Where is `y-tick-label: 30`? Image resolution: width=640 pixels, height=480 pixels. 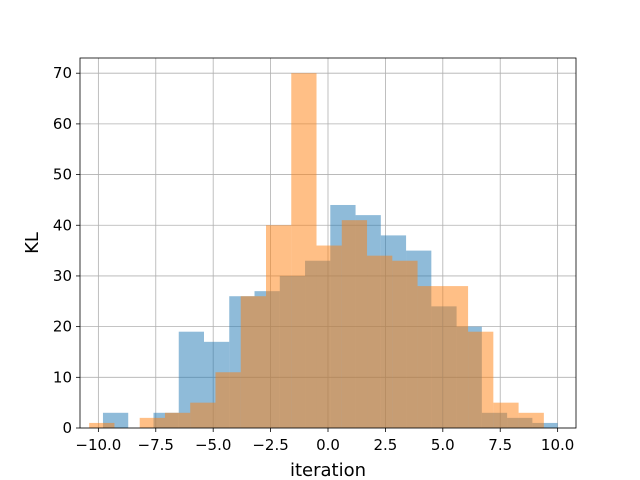 y-tick-label: 30 is located at coordinates (62, 276).